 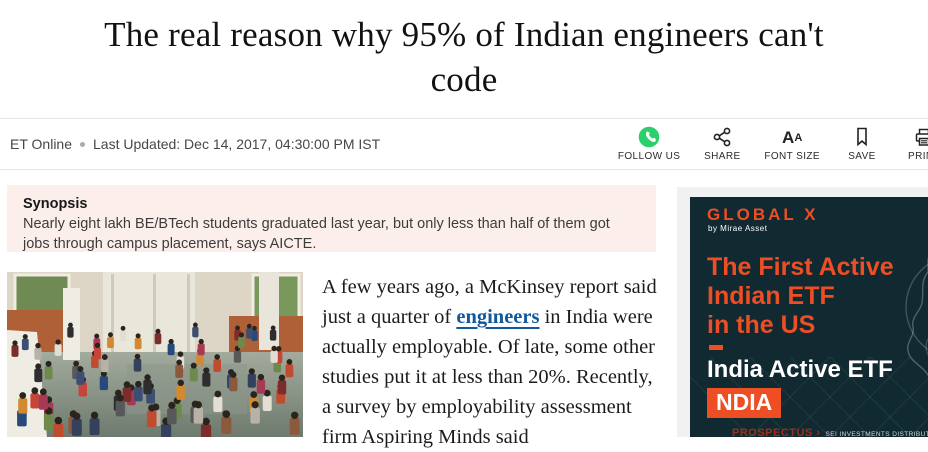 I want to click on ad-headline-line3: in the US, so click(x=800, y=325).